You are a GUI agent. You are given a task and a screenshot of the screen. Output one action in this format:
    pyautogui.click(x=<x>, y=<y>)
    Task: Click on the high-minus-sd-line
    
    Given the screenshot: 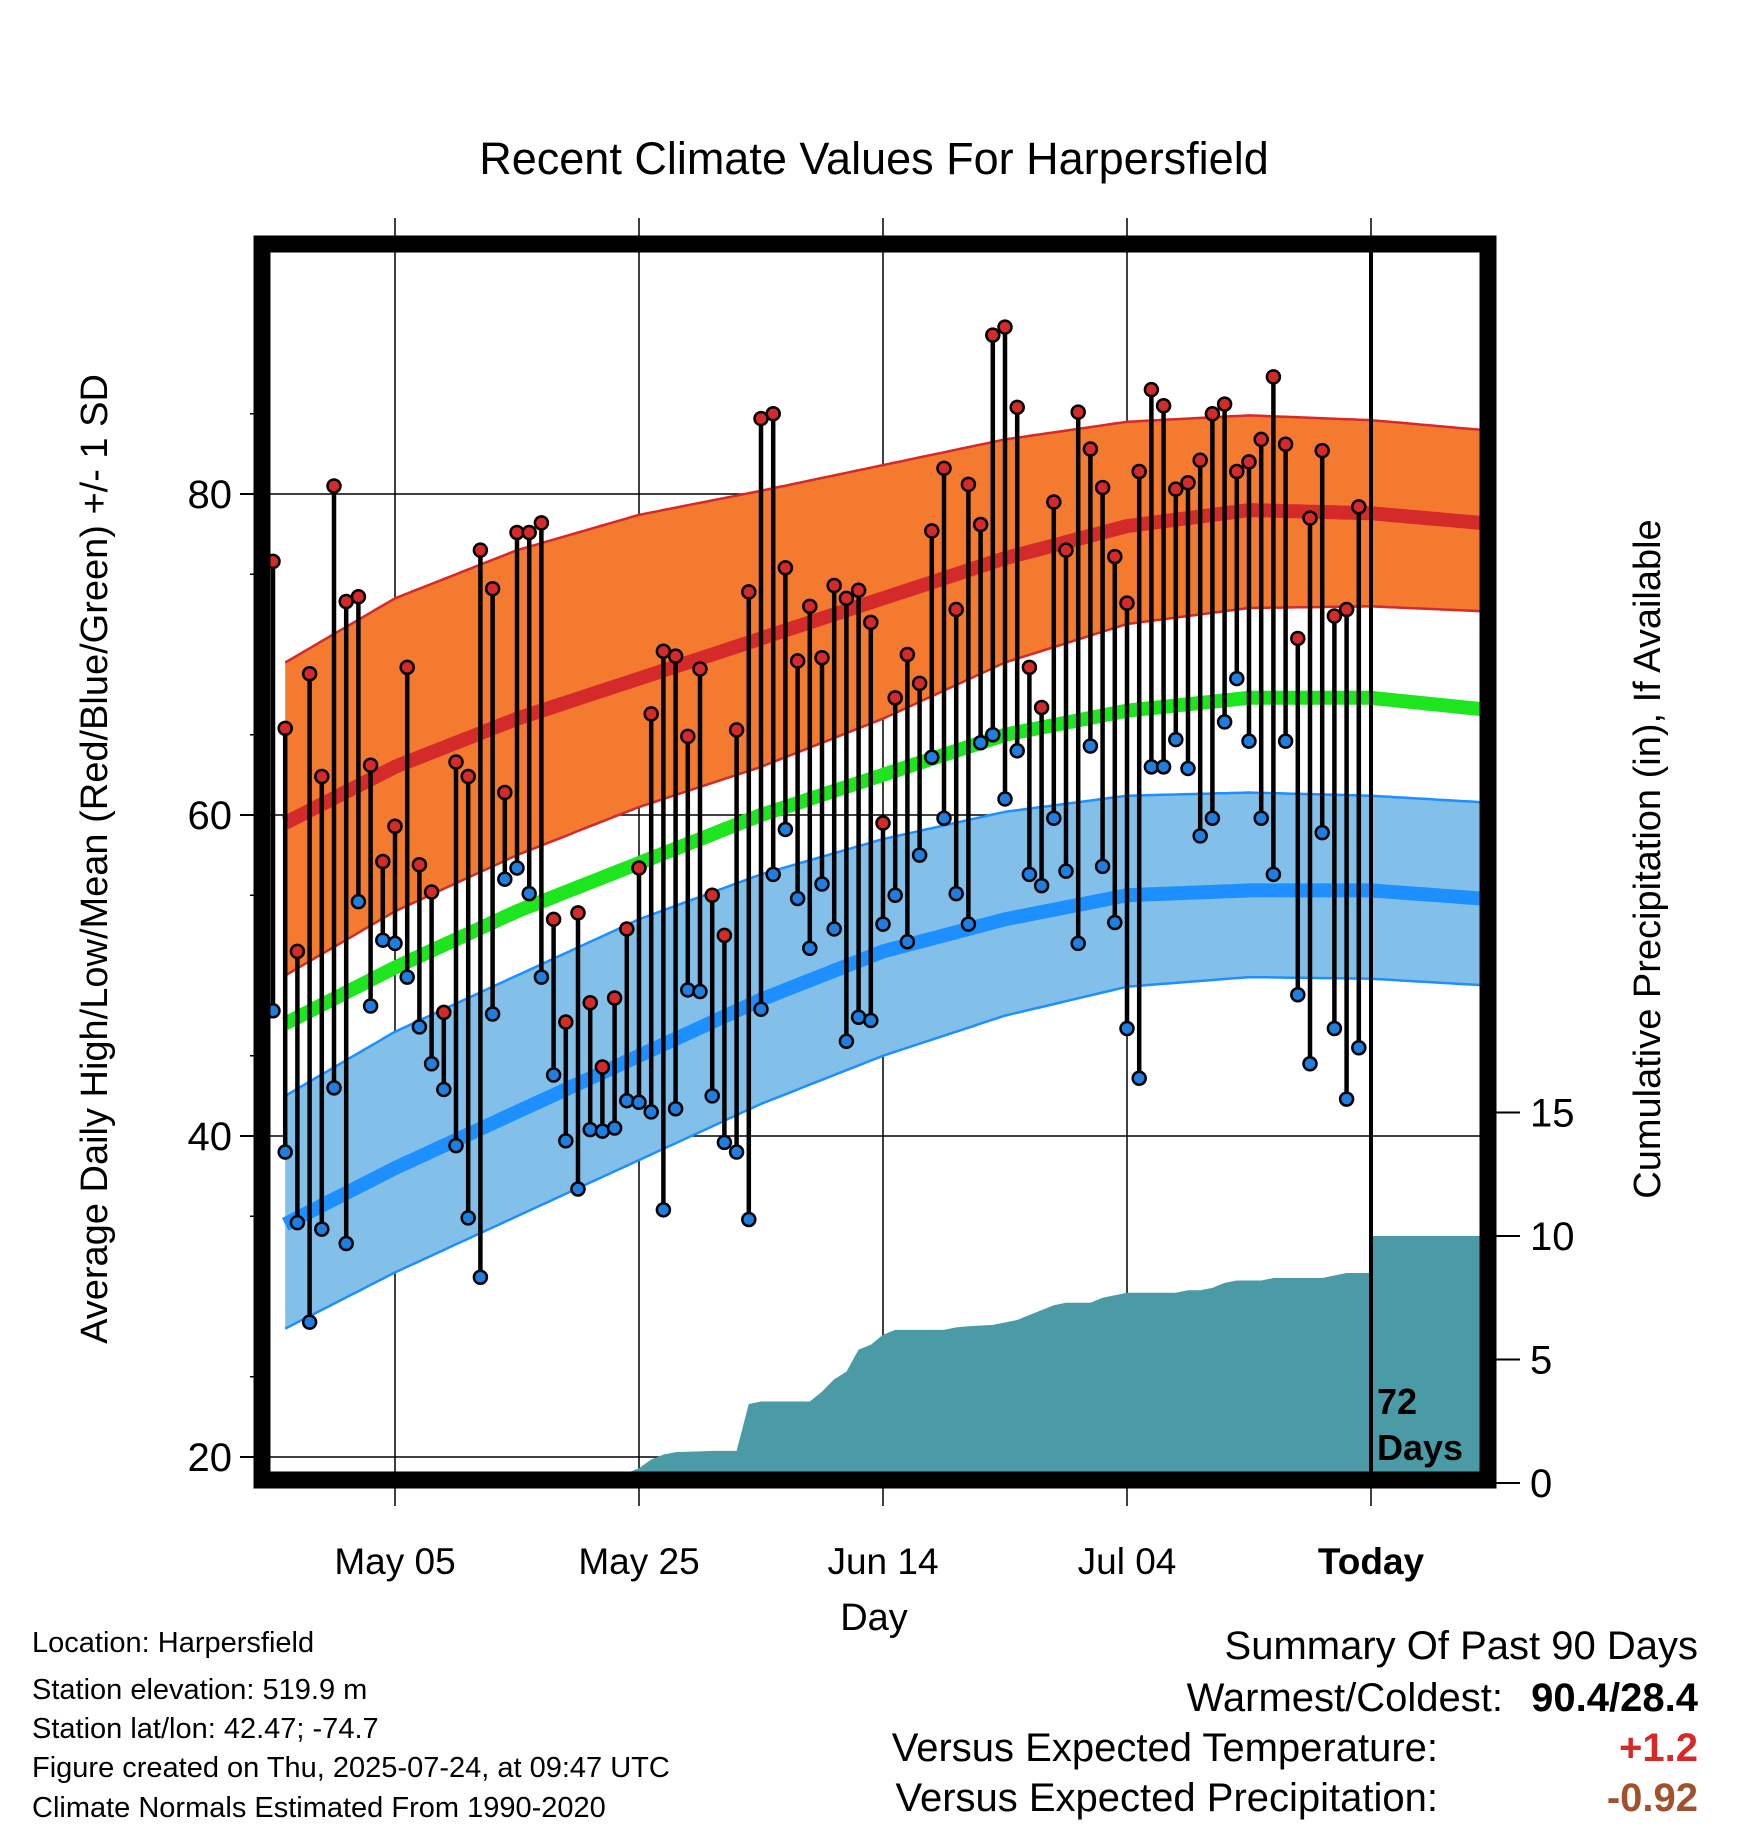 What is the action you would take?
    pyautogui.click(x=882, y=791)
    